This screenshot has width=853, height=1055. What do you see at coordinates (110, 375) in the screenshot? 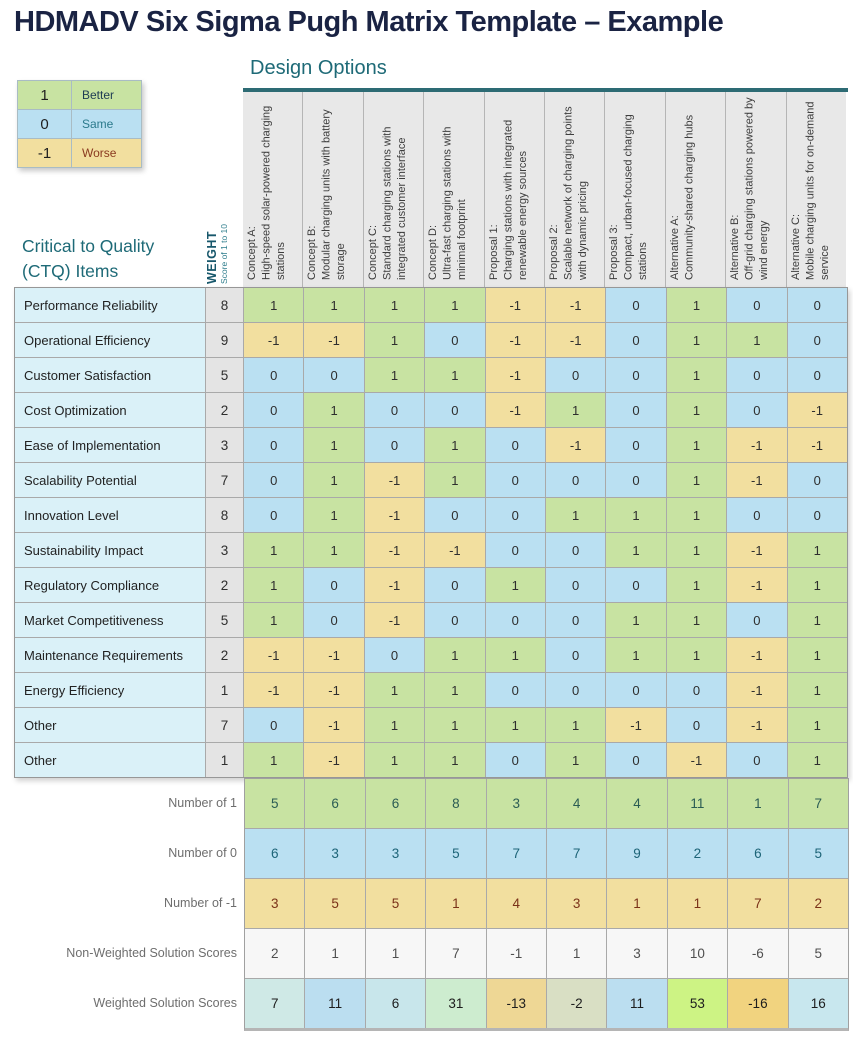
I see `ctq-item-cell: Customer Satisfaction` at bounding box center [110, 375].